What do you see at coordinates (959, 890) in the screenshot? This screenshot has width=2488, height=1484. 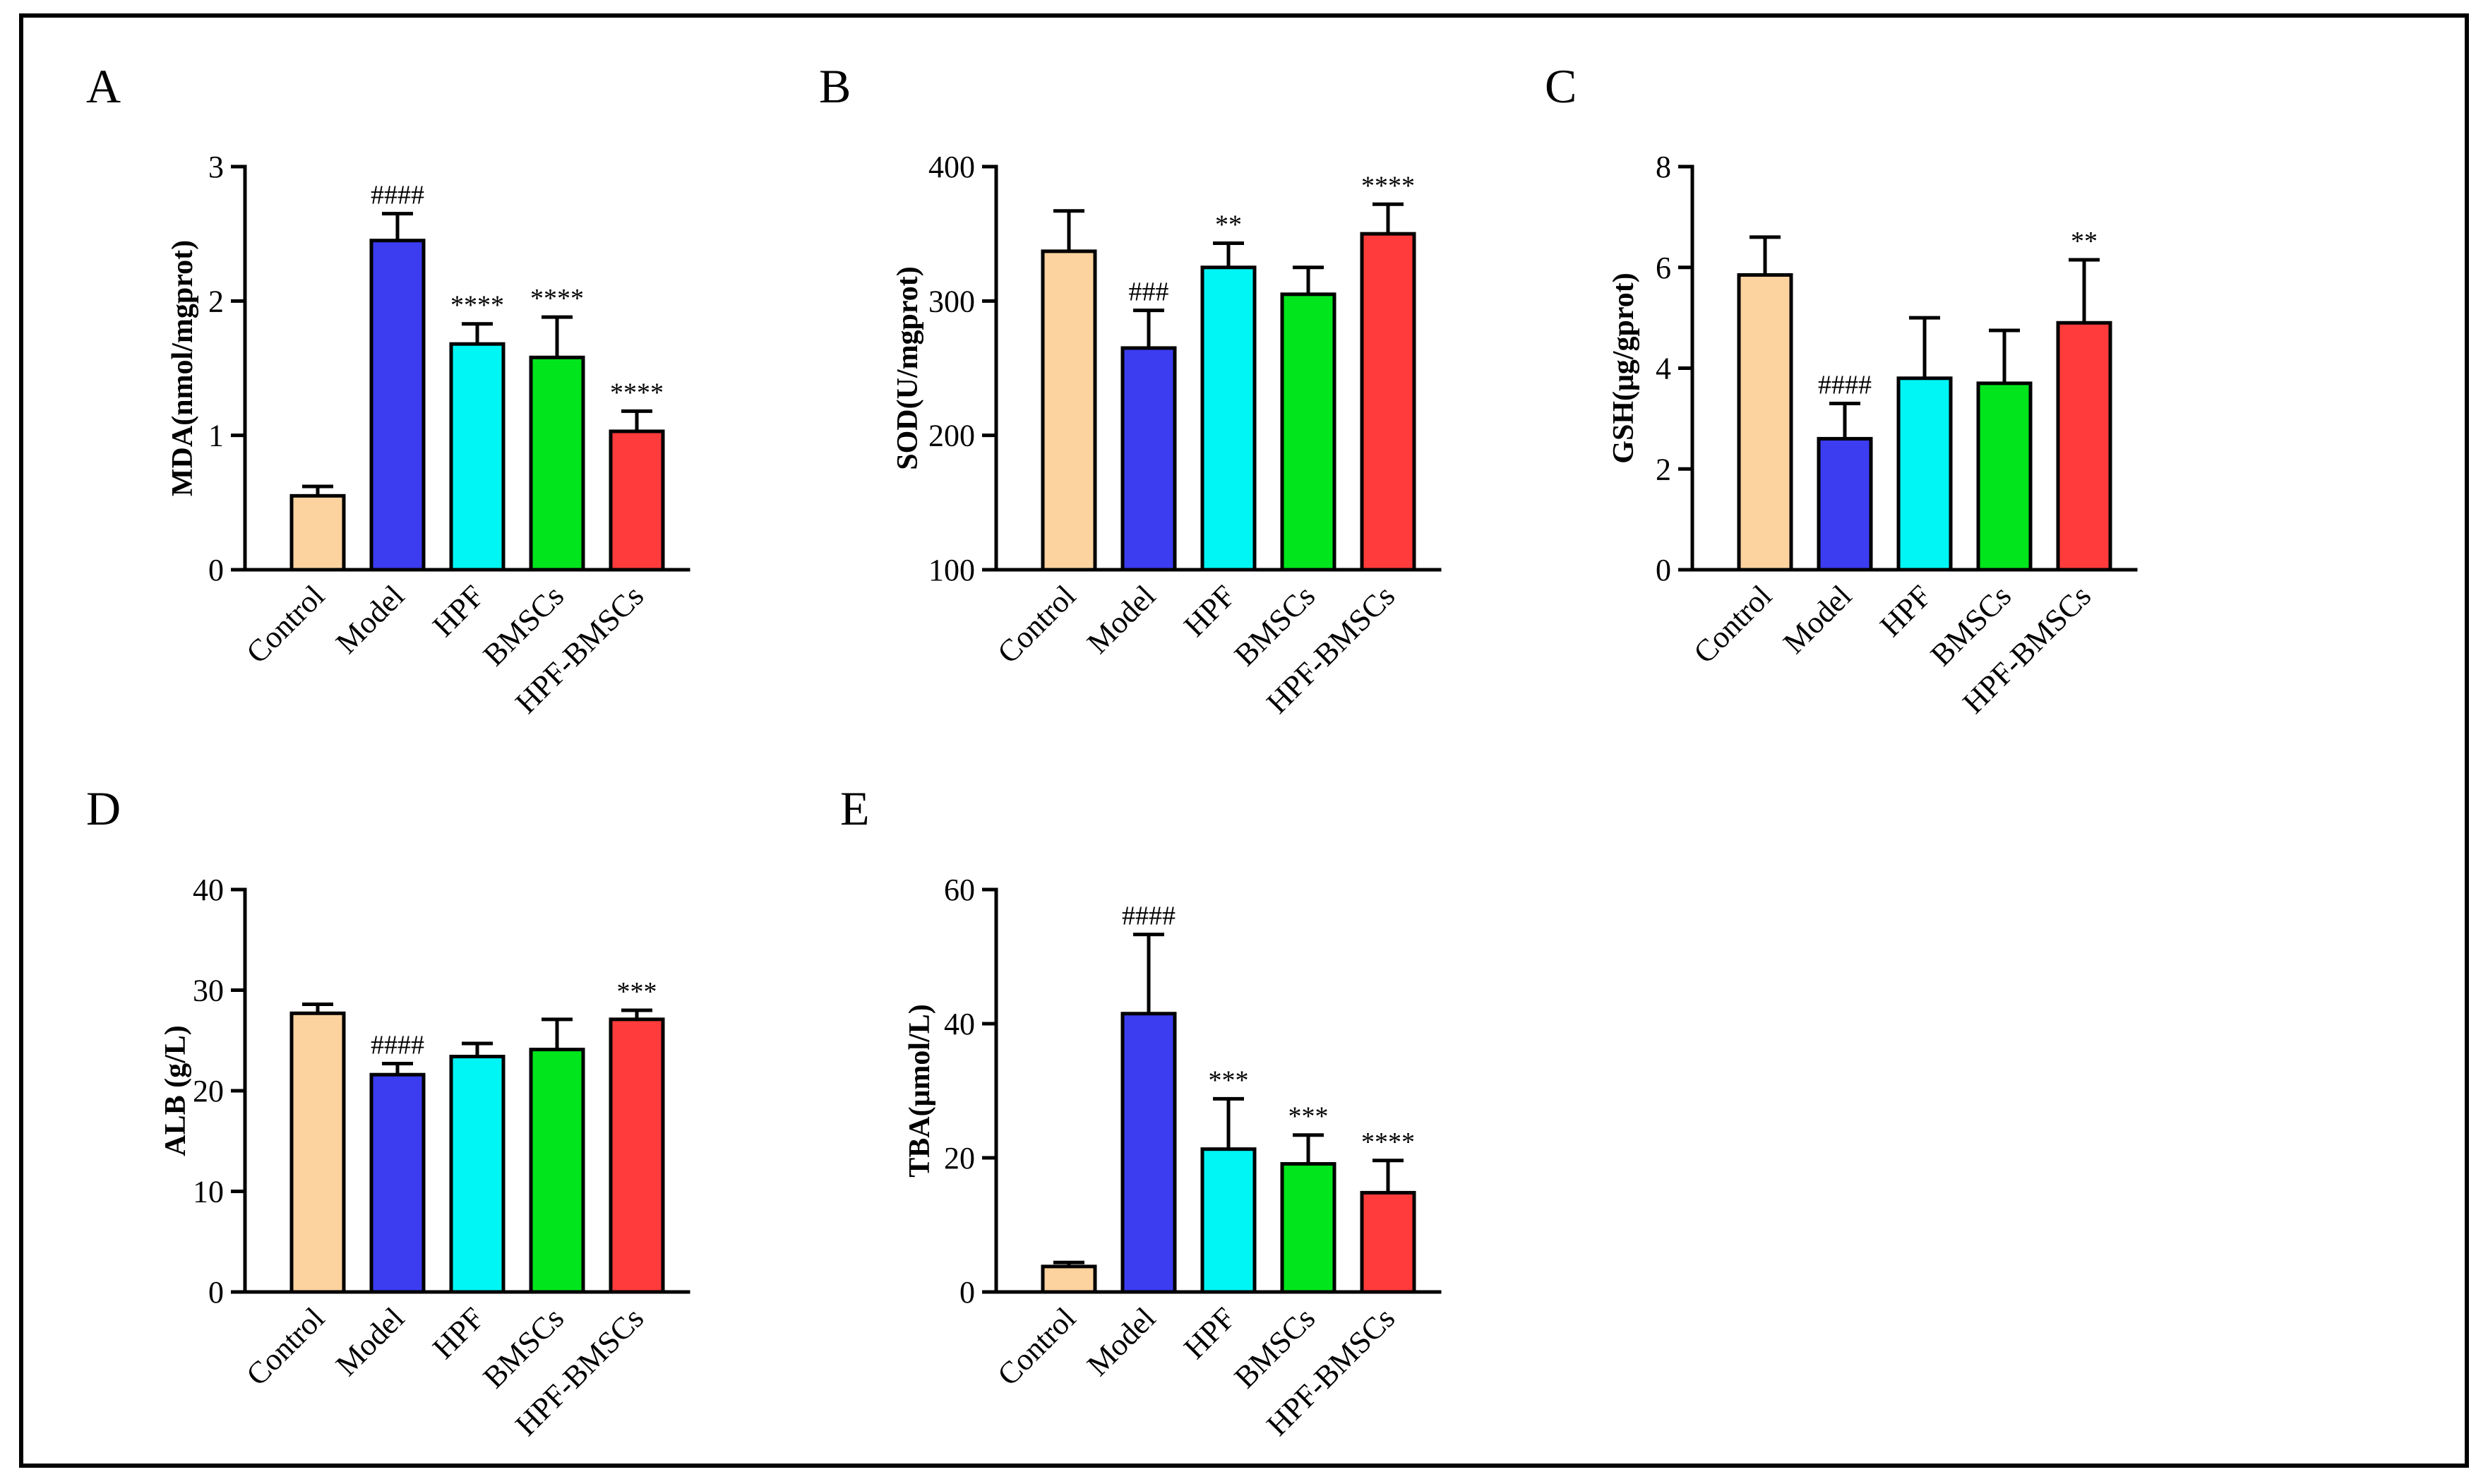 I see `y-tick-label: 60` at bounding box center [959, 890].